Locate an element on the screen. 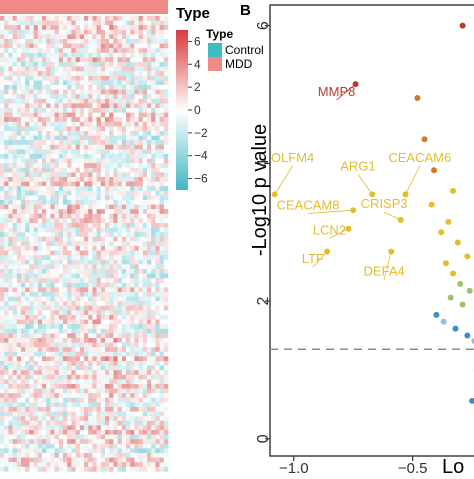 The image size is (474, 479). gene-label: LCN2 is located at coordinates (329, 229).